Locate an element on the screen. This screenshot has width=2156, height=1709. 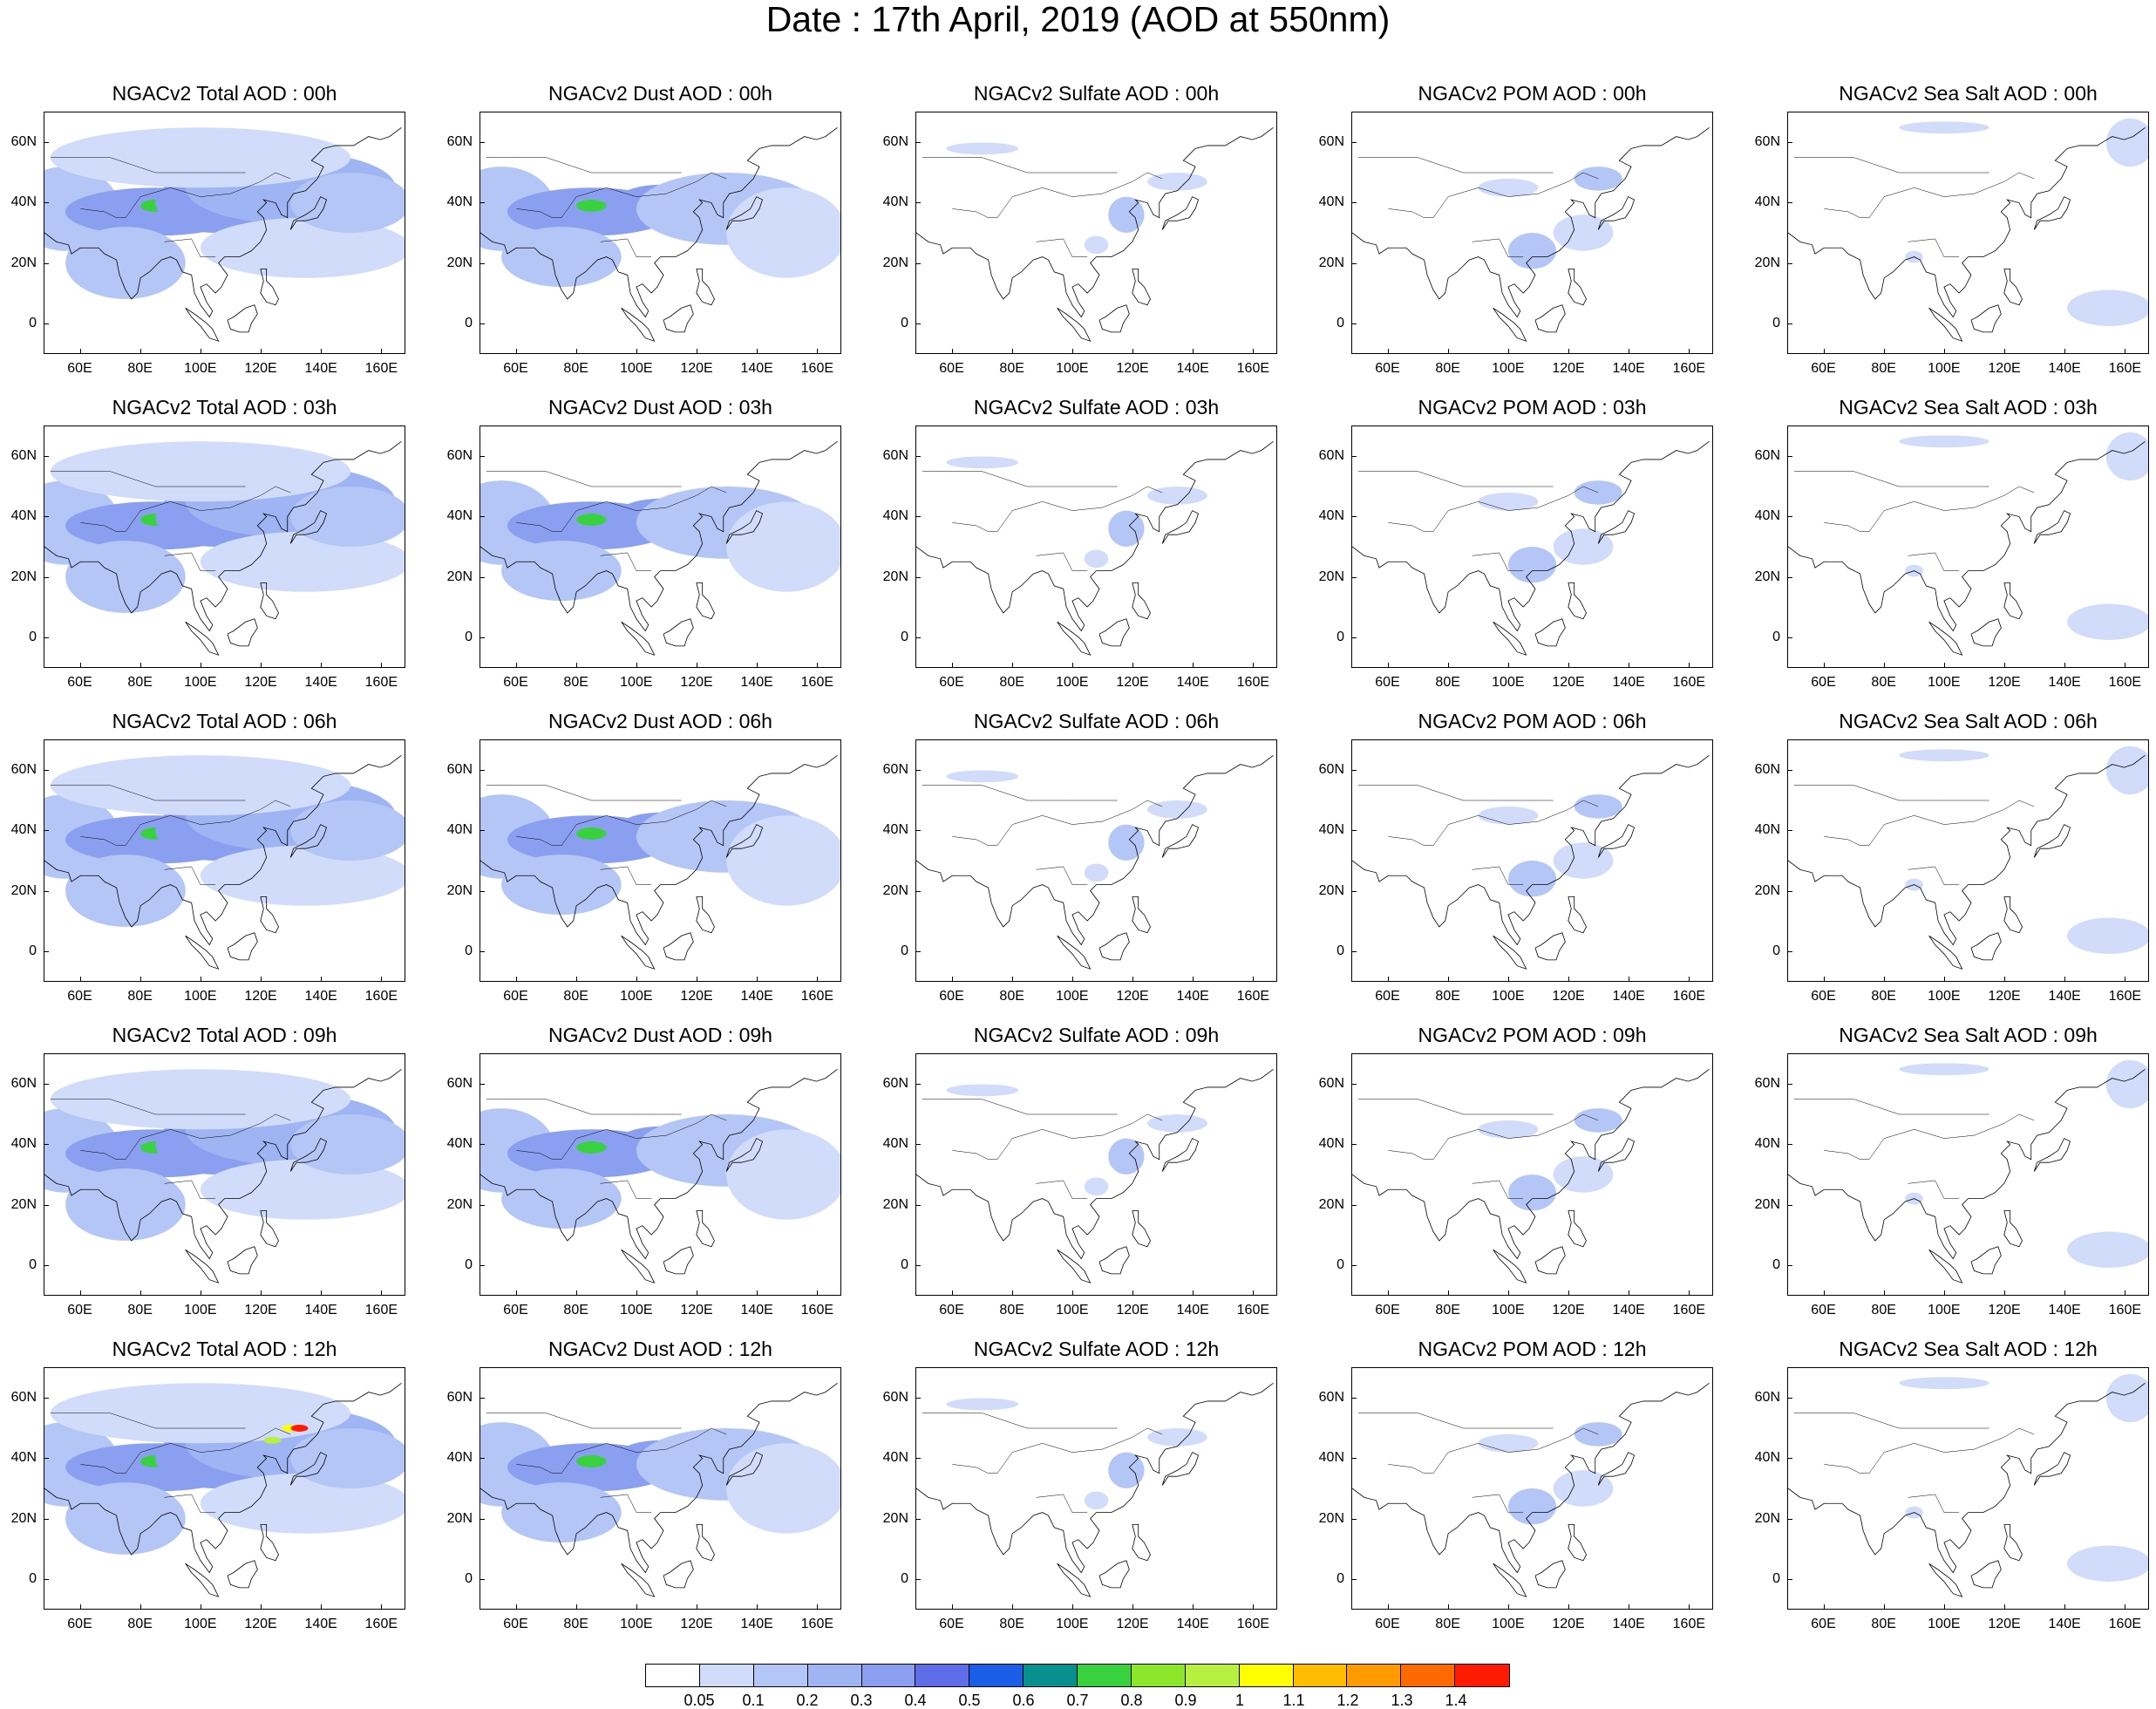
map-panel-sulfate-12h is located at coordinates (1096, 1488).